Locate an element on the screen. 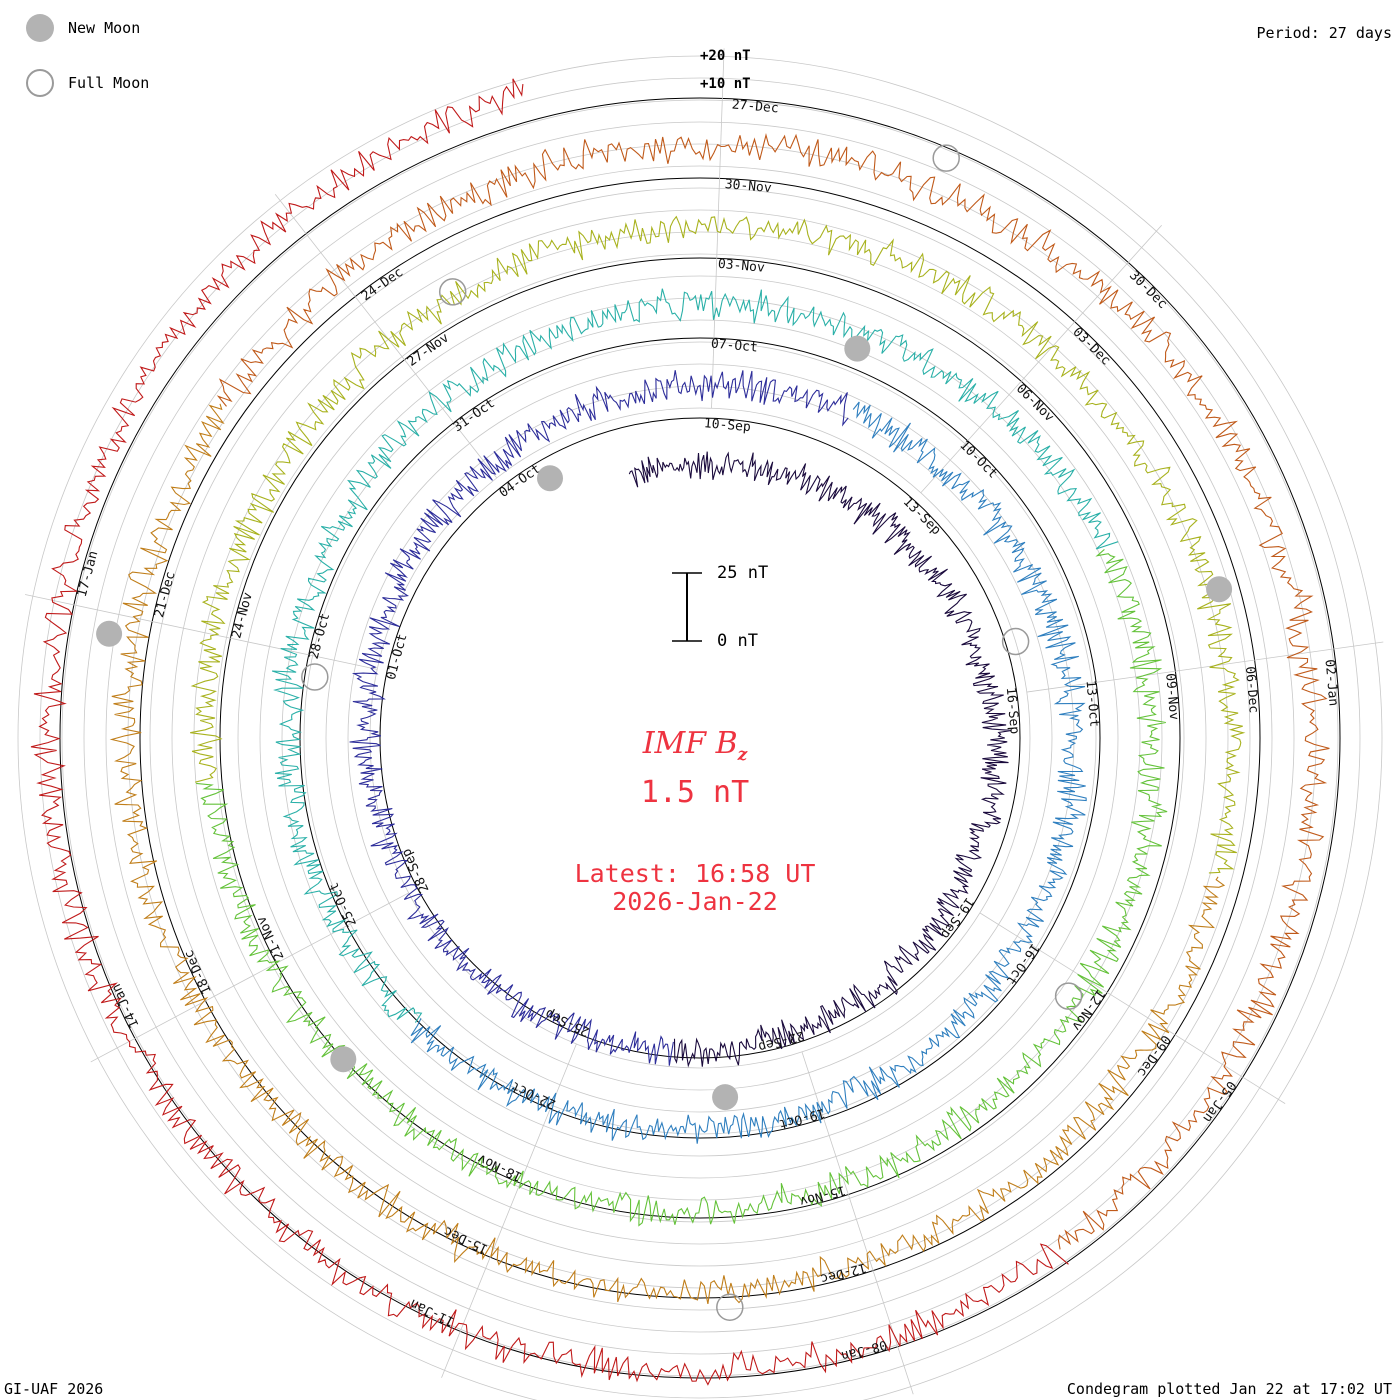 Image resolution: width=1400 pixels, height=1400 pixels. parameter-subscript: z is located at coordinates (742, 755).